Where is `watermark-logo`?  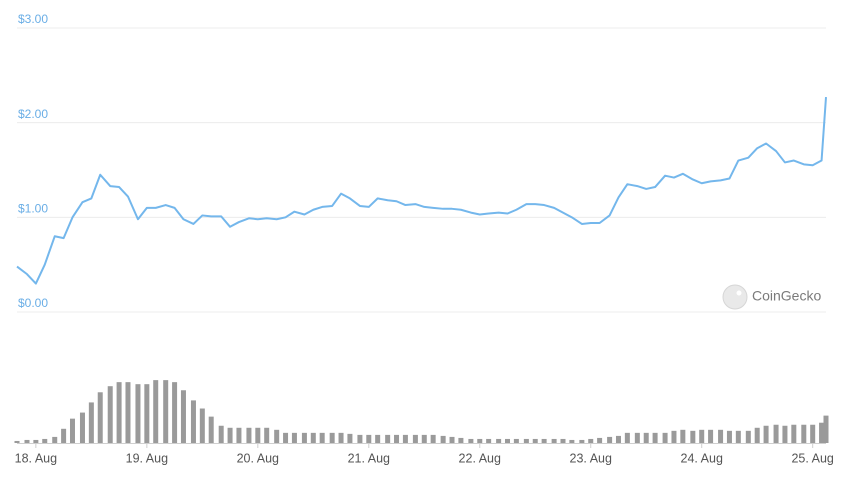 watermark-logo is located at coordinates (735, 297).